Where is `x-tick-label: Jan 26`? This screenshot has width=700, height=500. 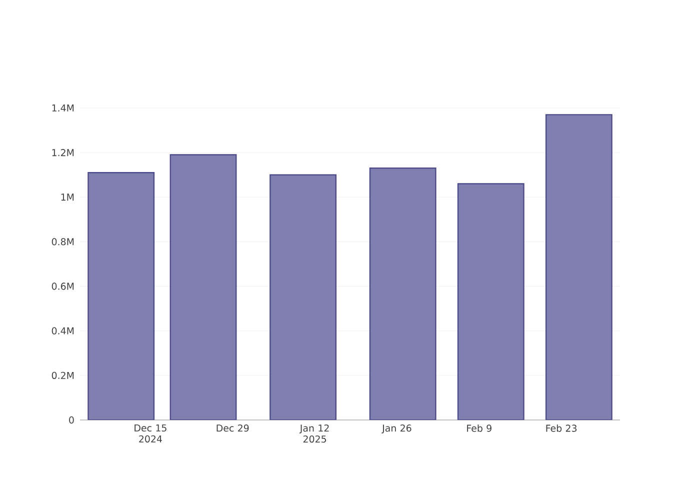
x-tick-label: Jan 26 is located at coordinates (397, 429).